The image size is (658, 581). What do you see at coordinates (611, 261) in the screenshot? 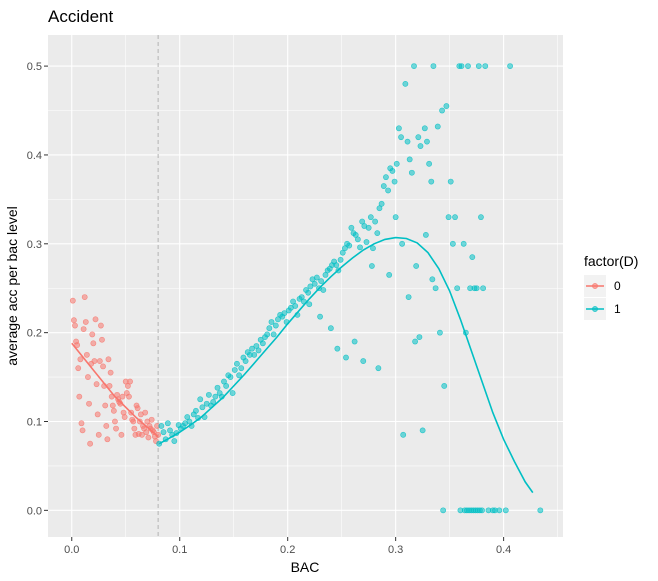
I see `legend-title: factor(D)` at bounding box center [611, 261].